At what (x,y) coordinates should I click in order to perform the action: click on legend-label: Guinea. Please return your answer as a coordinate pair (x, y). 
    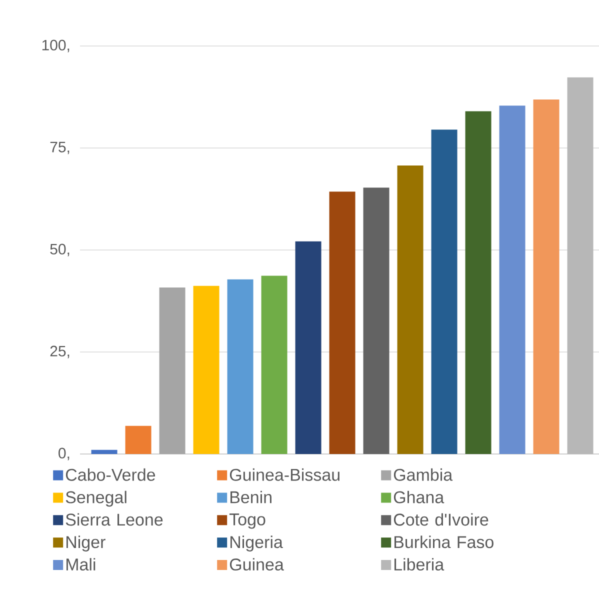
    Looking at the image, I should click on (257, 564).